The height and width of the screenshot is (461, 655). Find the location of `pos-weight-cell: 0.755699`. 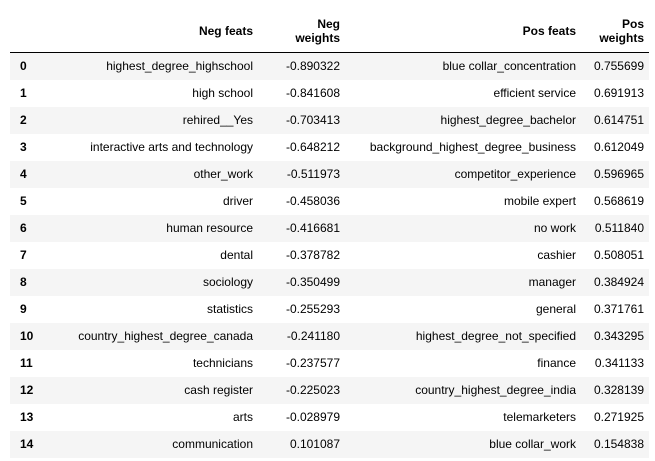

pos-weight-cell: 0.755699 is located at coordinates (618, 65).